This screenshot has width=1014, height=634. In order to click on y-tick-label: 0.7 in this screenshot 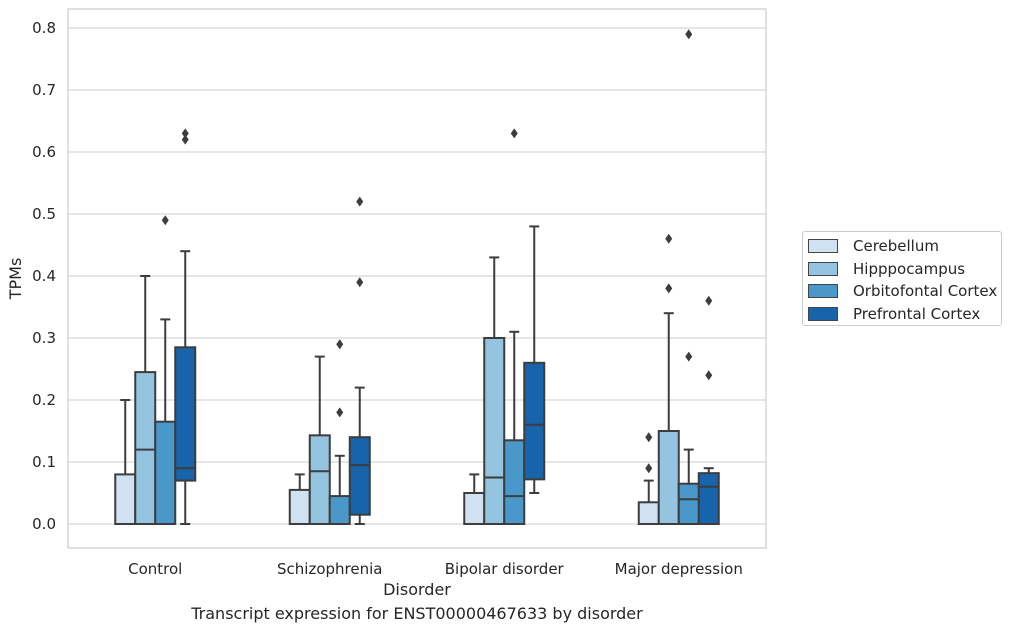, I will do `click(44, 90)`.